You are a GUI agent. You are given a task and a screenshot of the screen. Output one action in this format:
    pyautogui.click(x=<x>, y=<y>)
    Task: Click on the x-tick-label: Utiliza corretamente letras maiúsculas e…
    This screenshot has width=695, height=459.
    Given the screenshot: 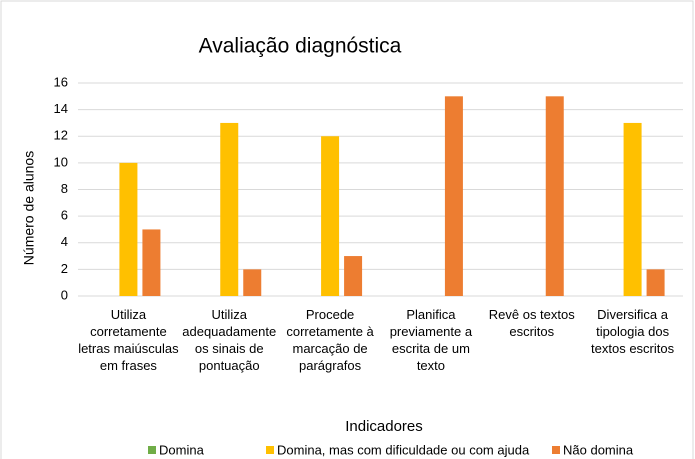 What is the action you would take?
    pyautogui.click(x=128, y=340)
    